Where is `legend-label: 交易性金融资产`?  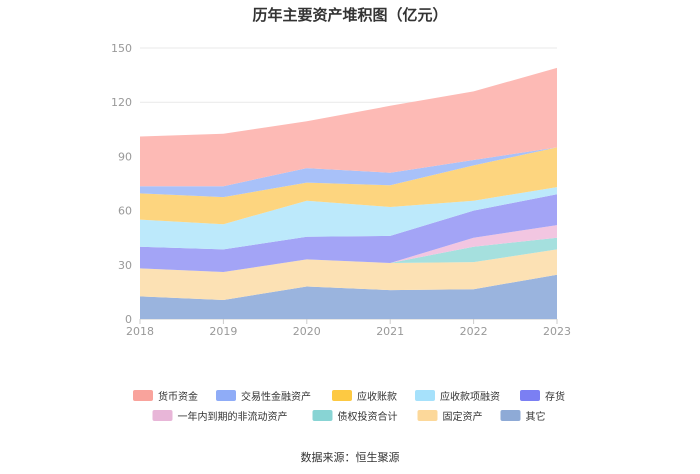 legend-label: 交易性金融资产 is located at coordinates (276, 396).